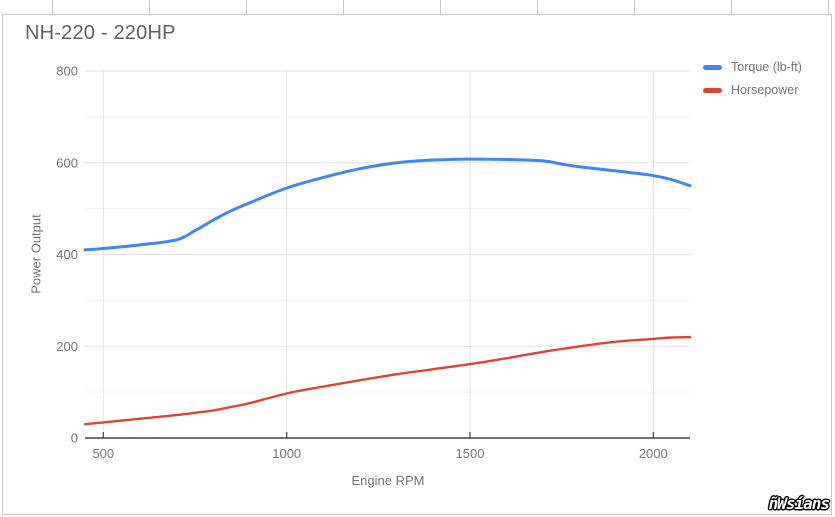  Describe the element at coordinates (100, 33) in the screenshot. I see `chart-title: NH-220 - 220HP` at that location.